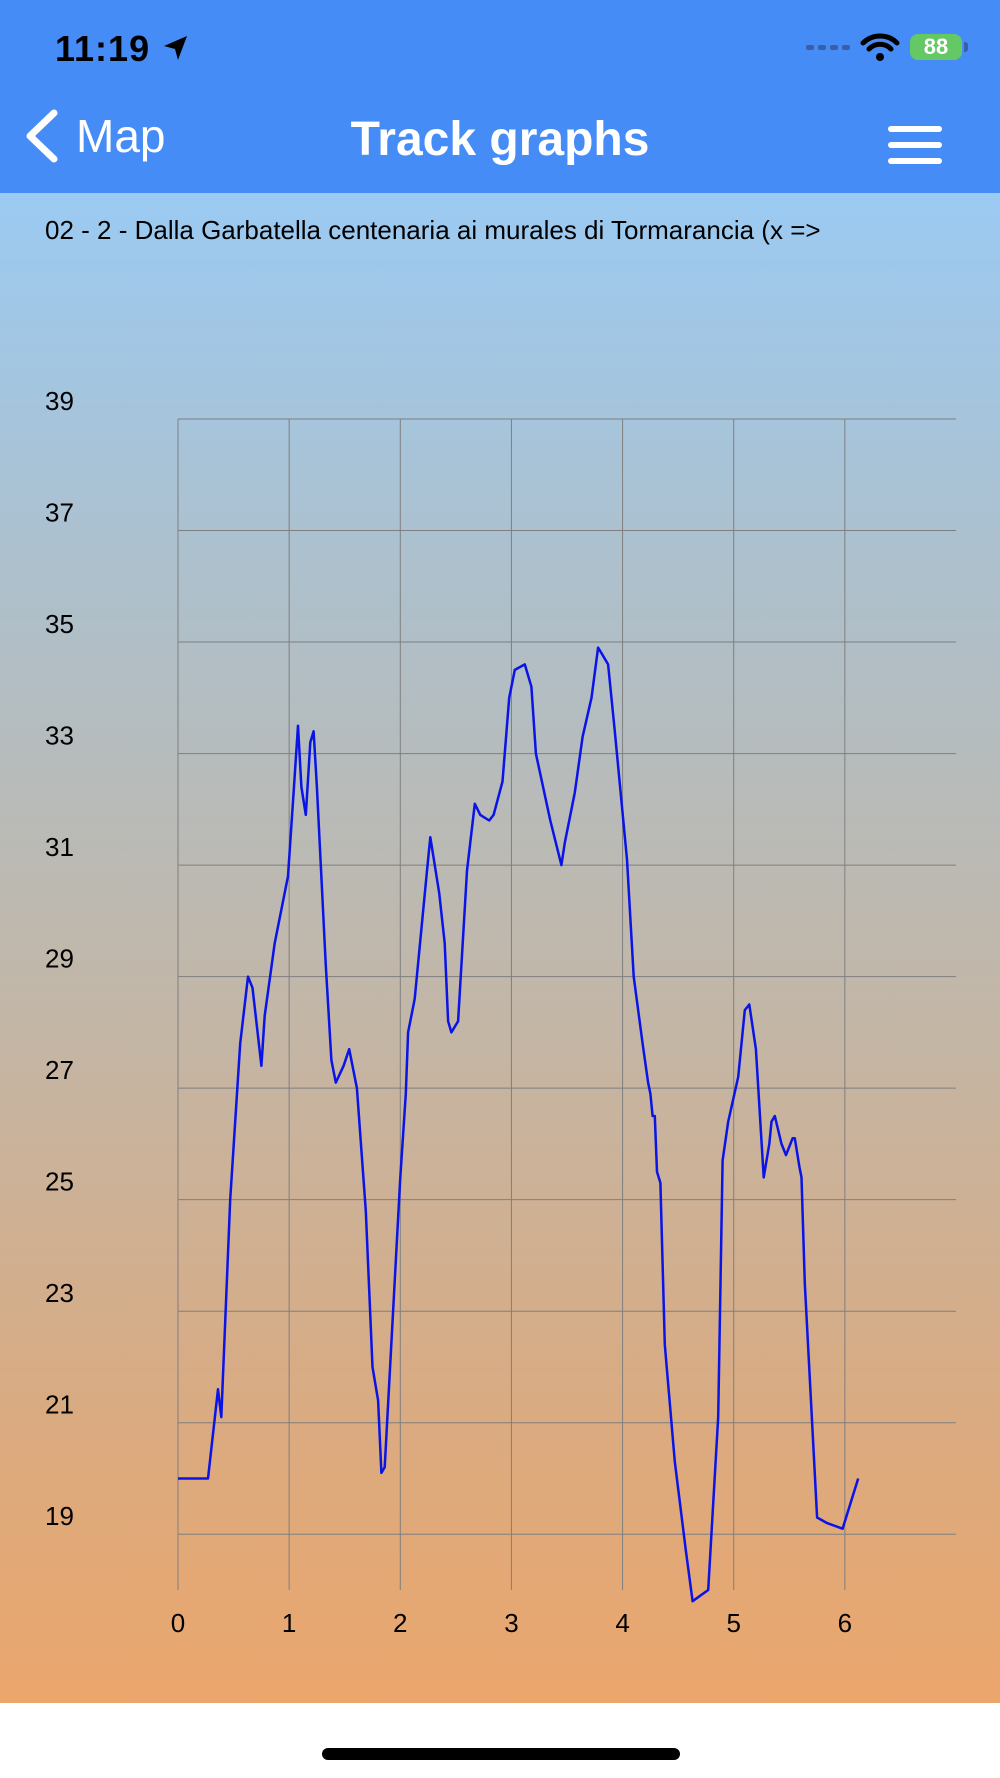 The width and height of the screenshot is (1000, 1778). I want to click on x-tick-label: 6, so click(845, 1623).